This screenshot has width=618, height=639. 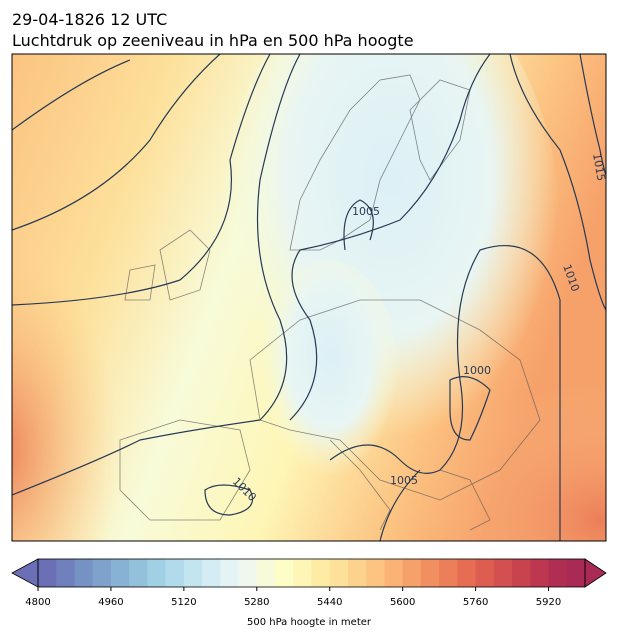 I want to click on colorbar: 4800 4960 5120 5280 5440 5600 5760 5920, so click(x=309, y=583).